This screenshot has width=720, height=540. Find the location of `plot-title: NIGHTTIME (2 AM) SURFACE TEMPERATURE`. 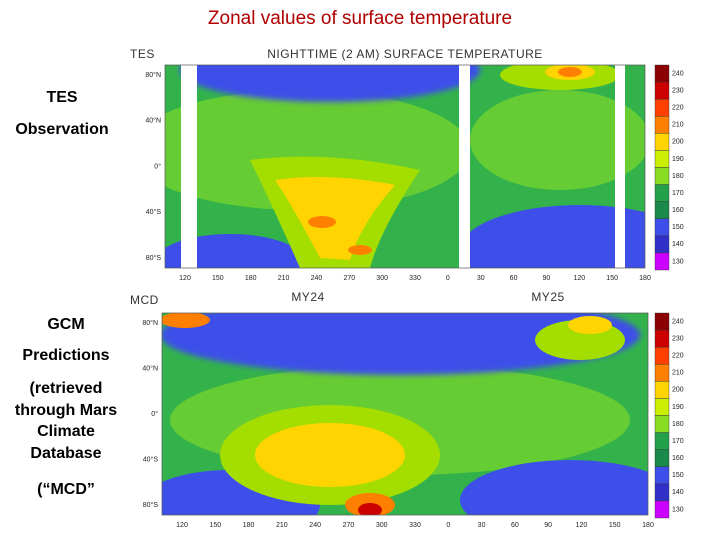

plot-title: NIGHTTIME (2 AM) SURFACE TEMPERATURE is located at coordinates (405, 54).